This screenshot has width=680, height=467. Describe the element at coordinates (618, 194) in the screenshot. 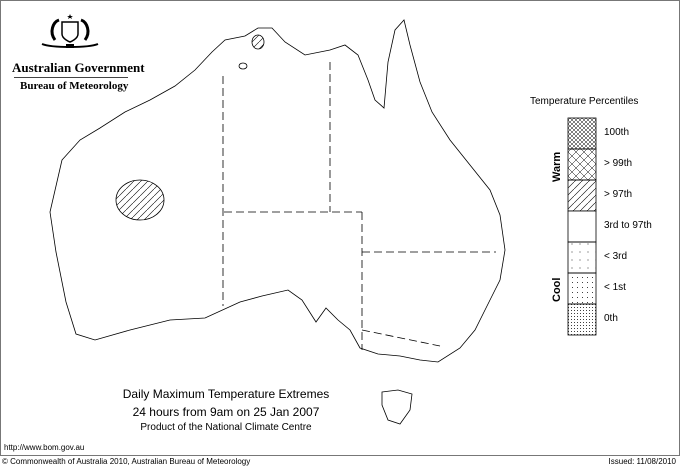

I see `legend-label: > 97th` at that location.